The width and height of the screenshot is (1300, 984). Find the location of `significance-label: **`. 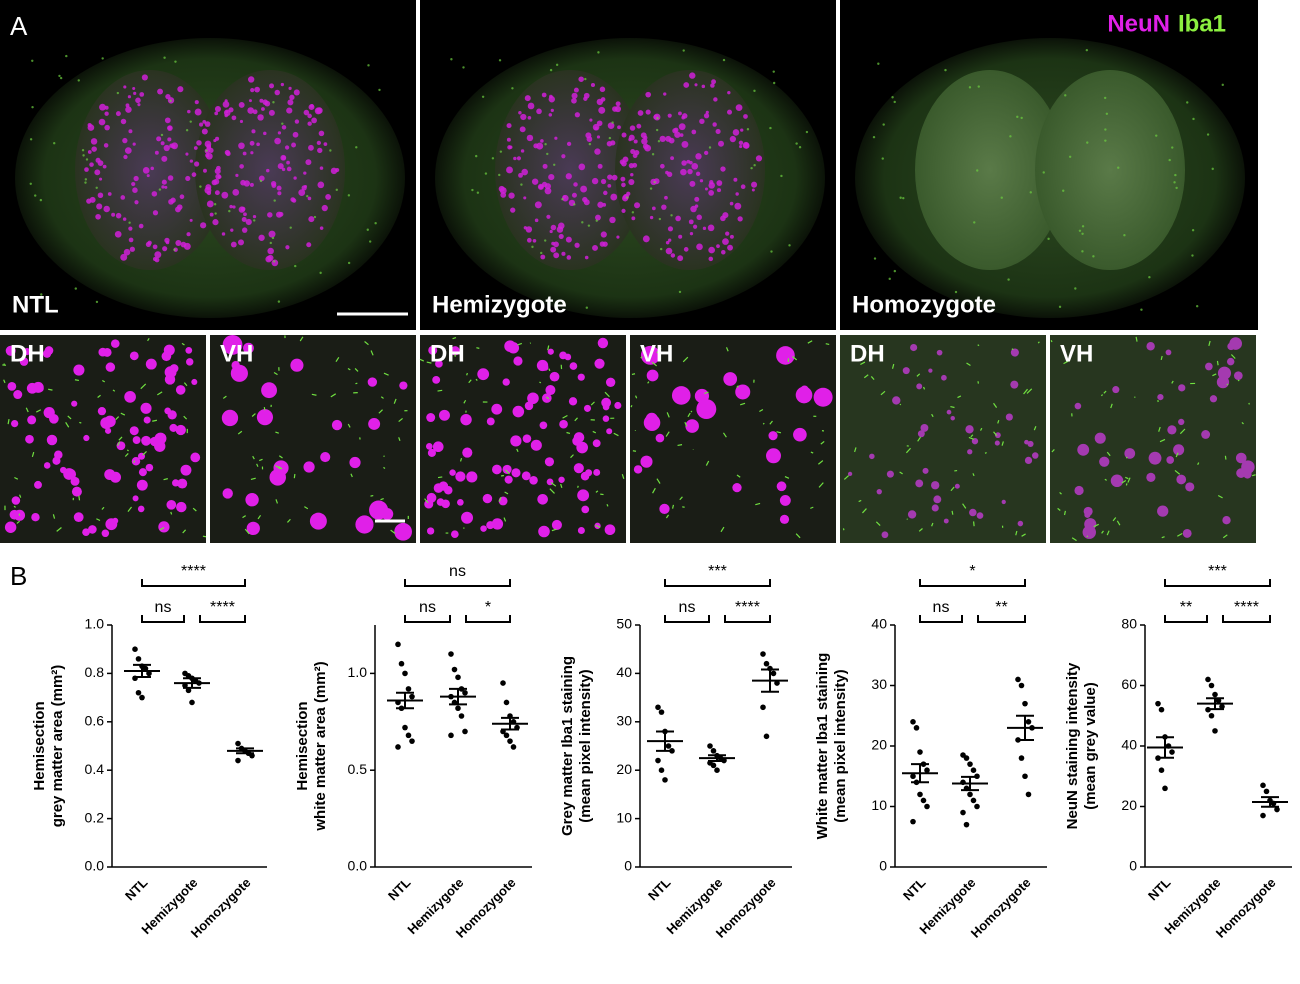

significance-label: ** is located at coordinates (1186, 607).